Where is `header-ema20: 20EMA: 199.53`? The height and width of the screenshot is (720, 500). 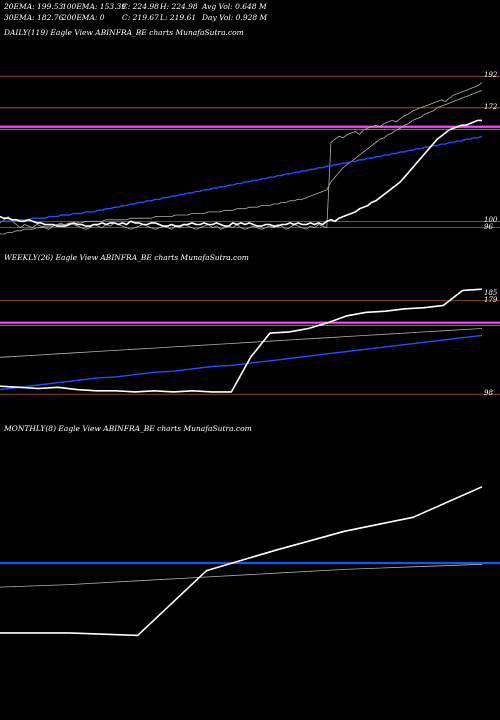
header-ema20: 20EMA: 199.53 is located at coordinates (34, 6).